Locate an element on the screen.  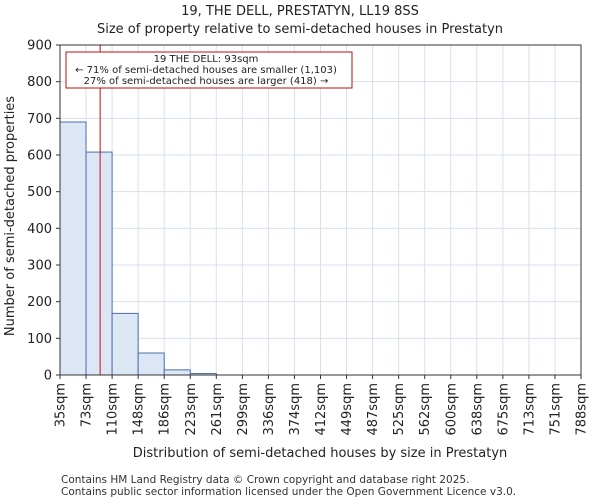
y-tick-label-200: 200 is located at coordinates (39, 302).